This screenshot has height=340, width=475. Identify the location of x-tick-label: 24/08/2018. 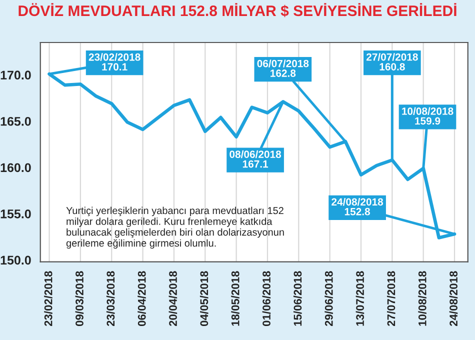
(453, 298).